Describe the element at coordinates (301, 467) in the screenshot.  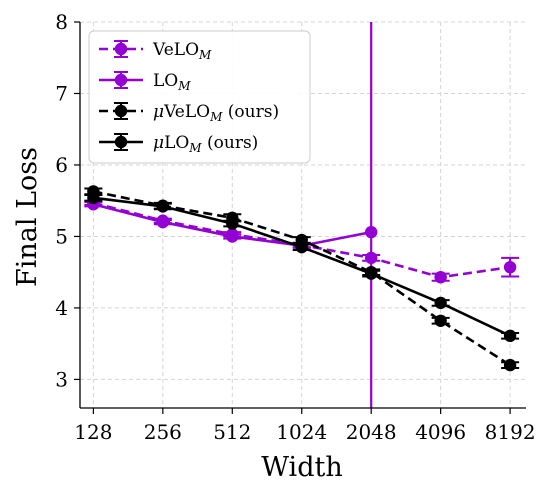
I see `x-axis-title: Width` at that location.